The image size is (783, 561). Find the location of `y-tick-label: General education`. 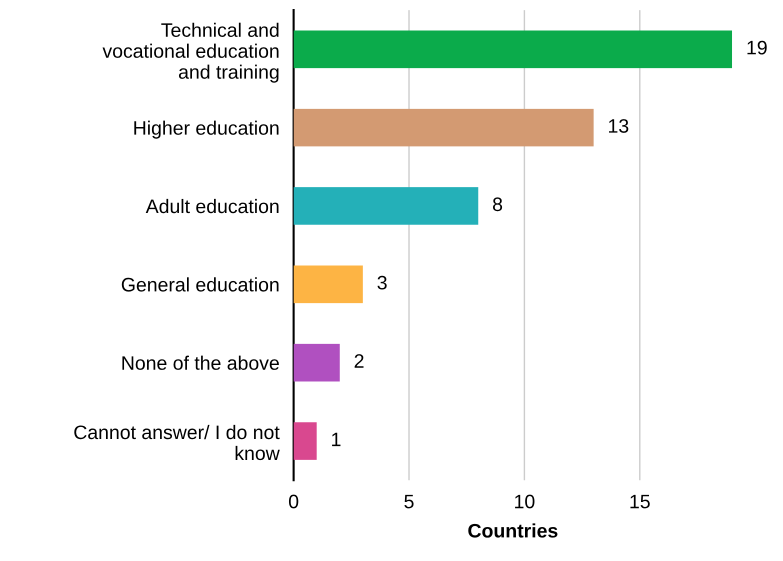

y-tick-label: General education is located at coordinates (200, 284).